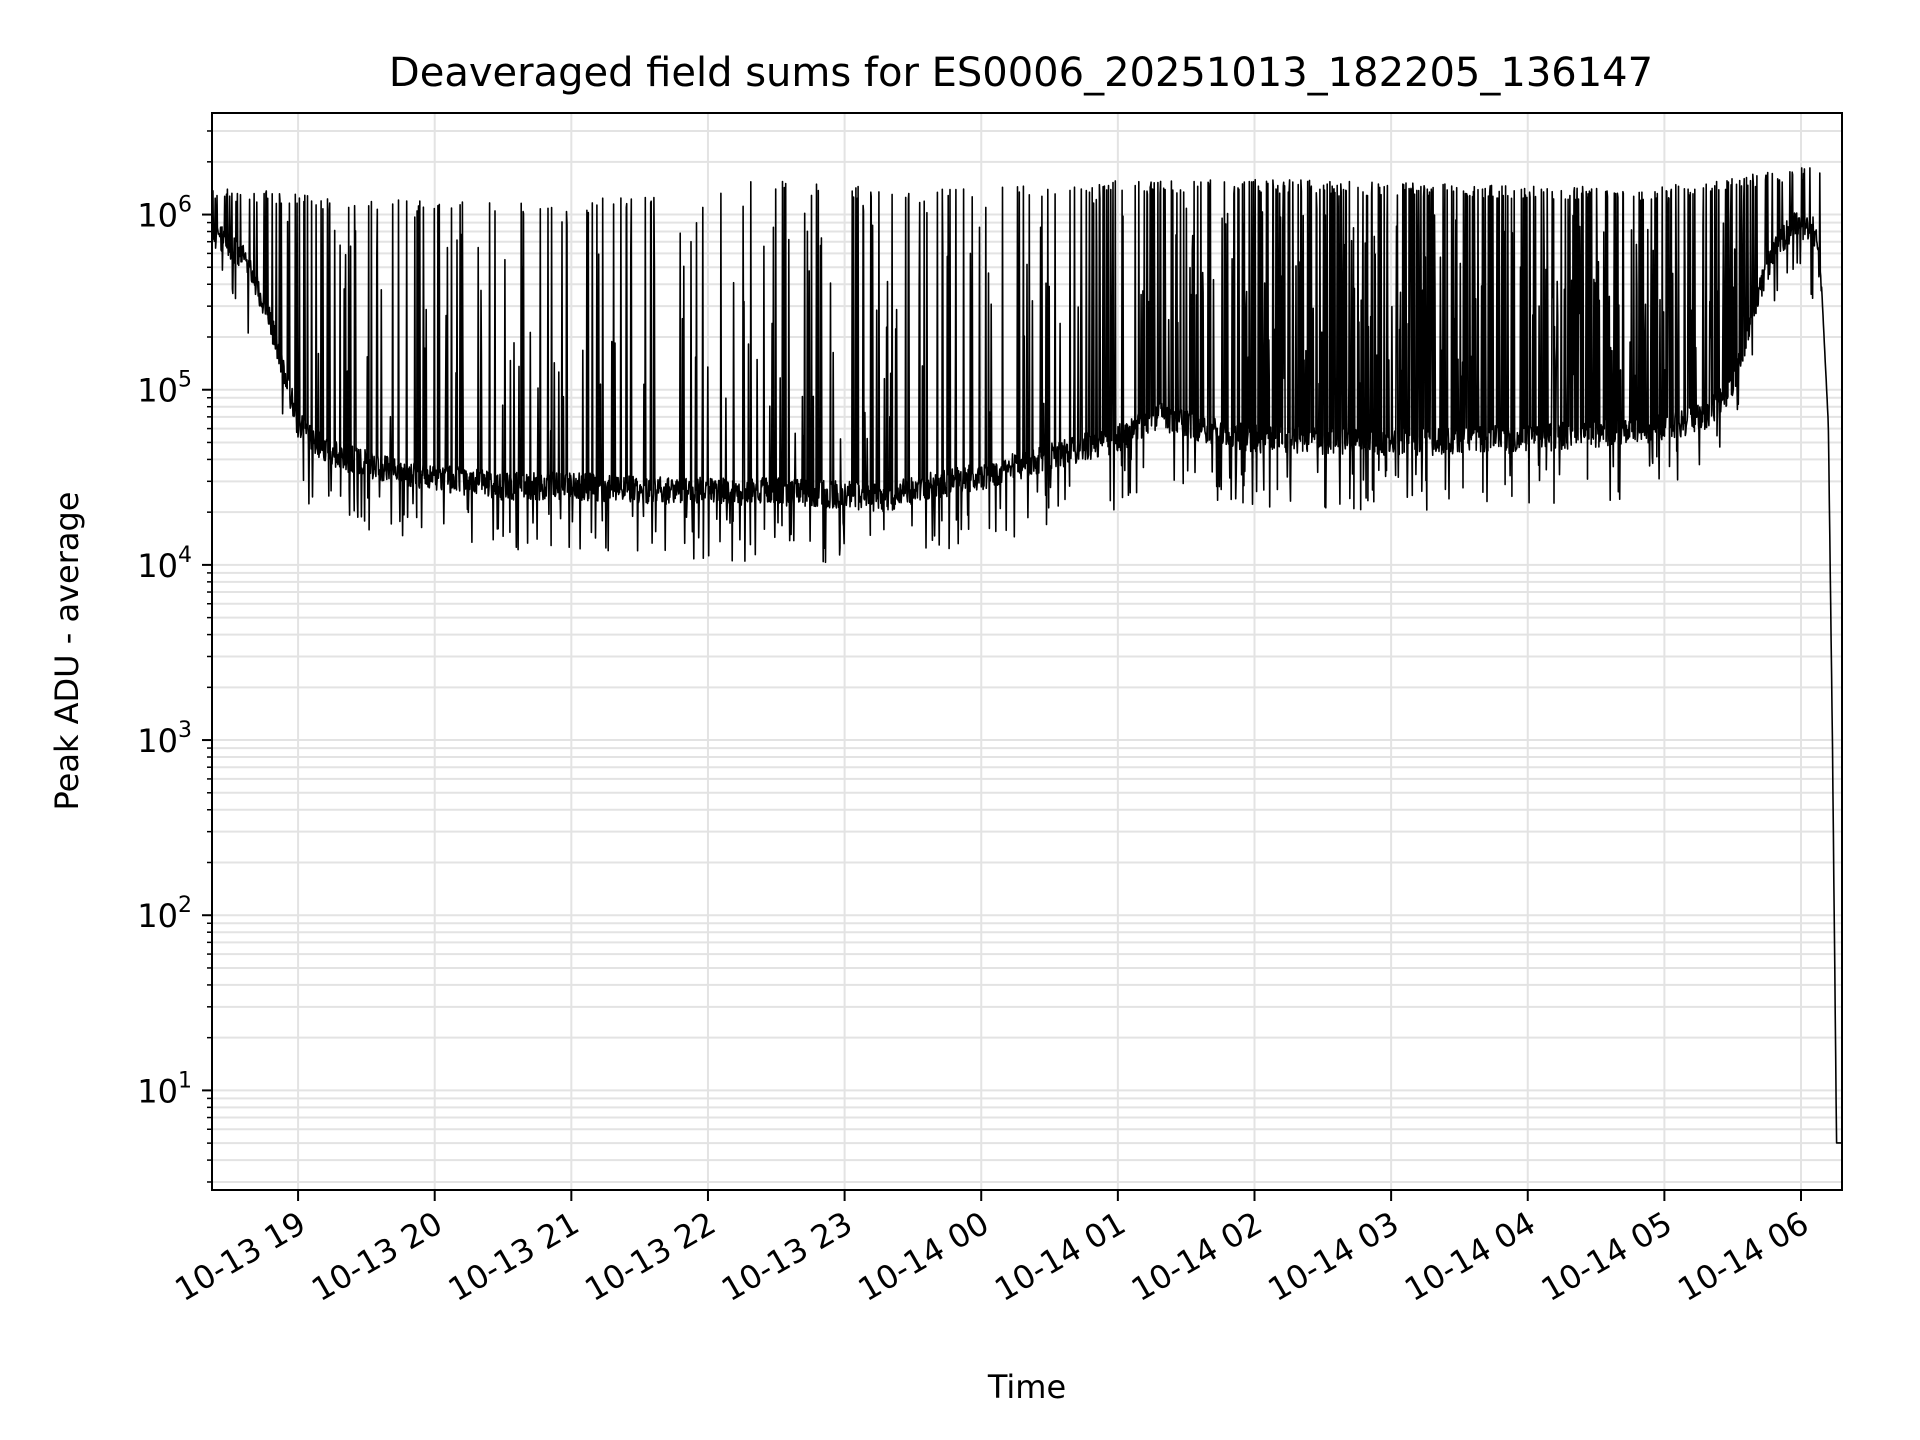 This screenshot has width=1920, height=1440. What do you see at coordinates (164, 214) in the screenshot?
I see `y-tick-label: 10⁶` at bounding box center [164, 214].